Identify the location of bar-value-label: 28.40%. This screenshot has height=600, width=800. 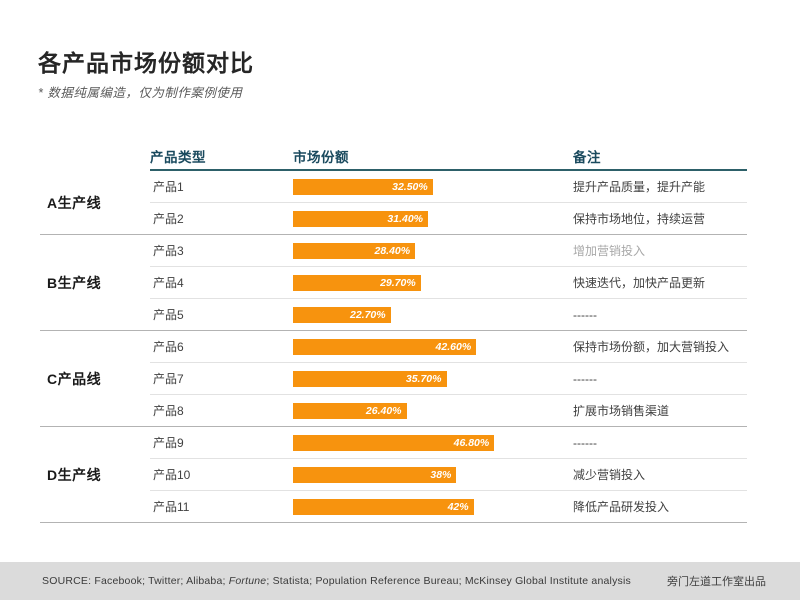
(392, 250).